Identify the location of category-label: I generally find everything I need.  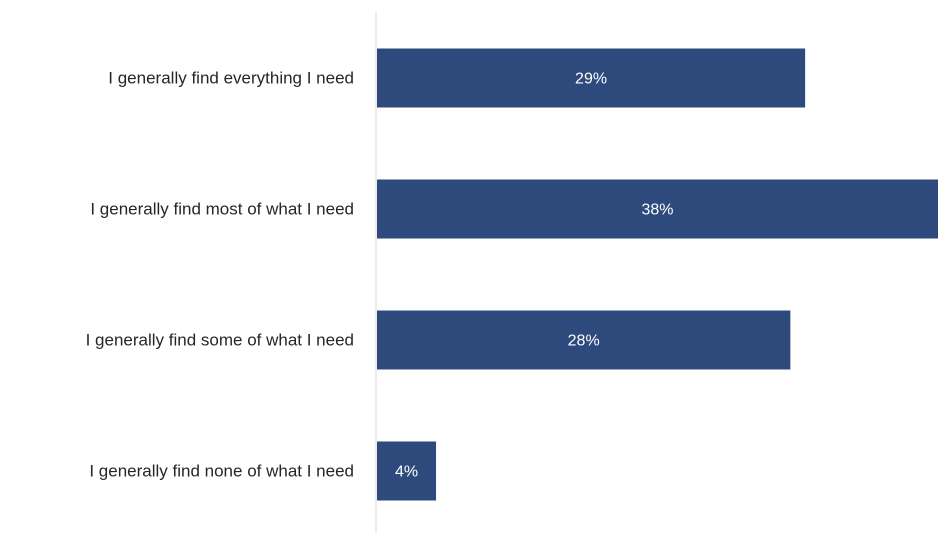
(231, 78).